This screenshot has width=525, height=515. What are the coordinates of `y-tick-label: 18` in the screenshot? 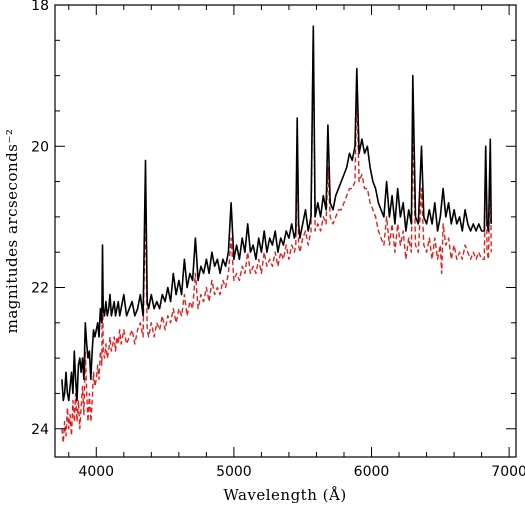 It's located at (40, 7).